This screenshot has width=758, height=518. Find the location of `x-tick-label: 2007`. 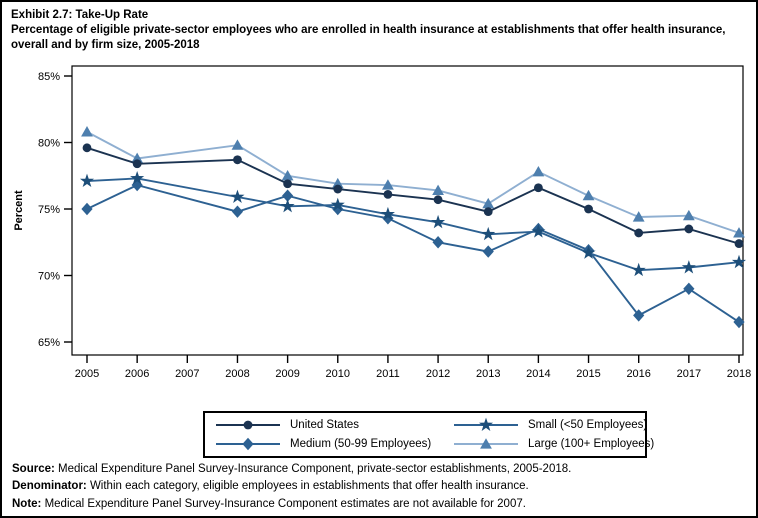

x-tick-label: 2007 is located at coordinates (187, 374).